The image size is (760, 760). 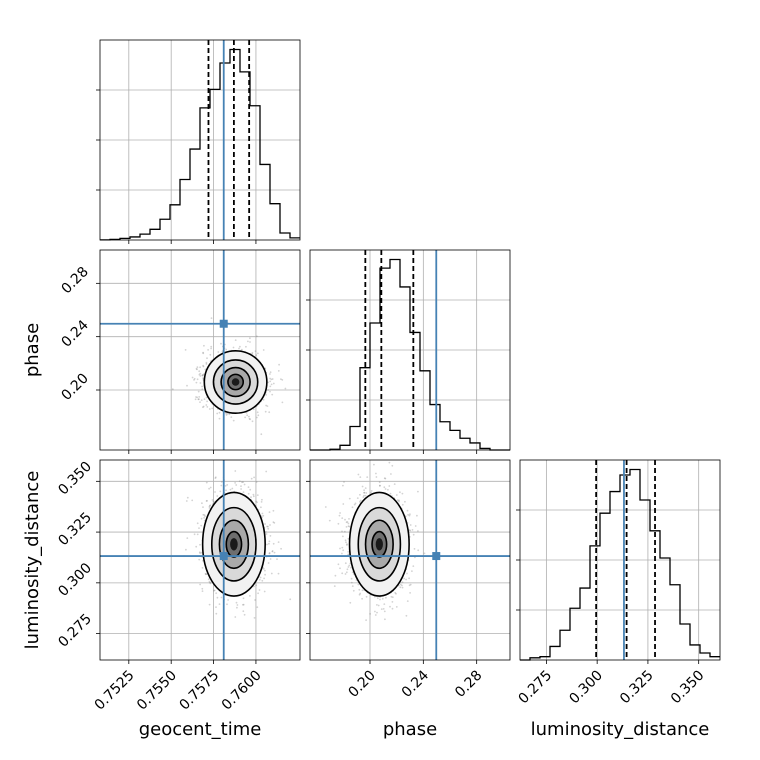 I want to click on hist-phase-panel, so click(x=408, y=351).